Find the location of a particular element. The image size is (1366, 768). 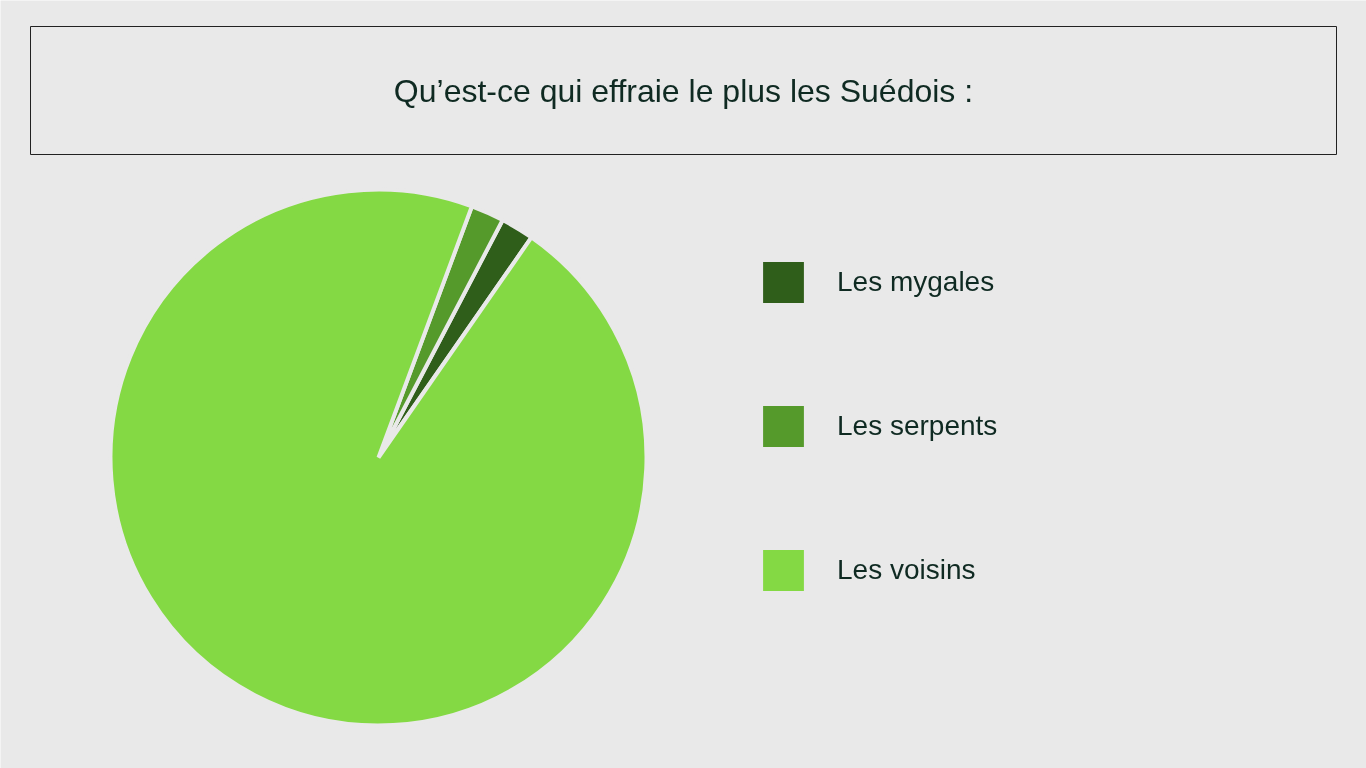

legend-label: Les voisins is located at coordinates (906, 570).